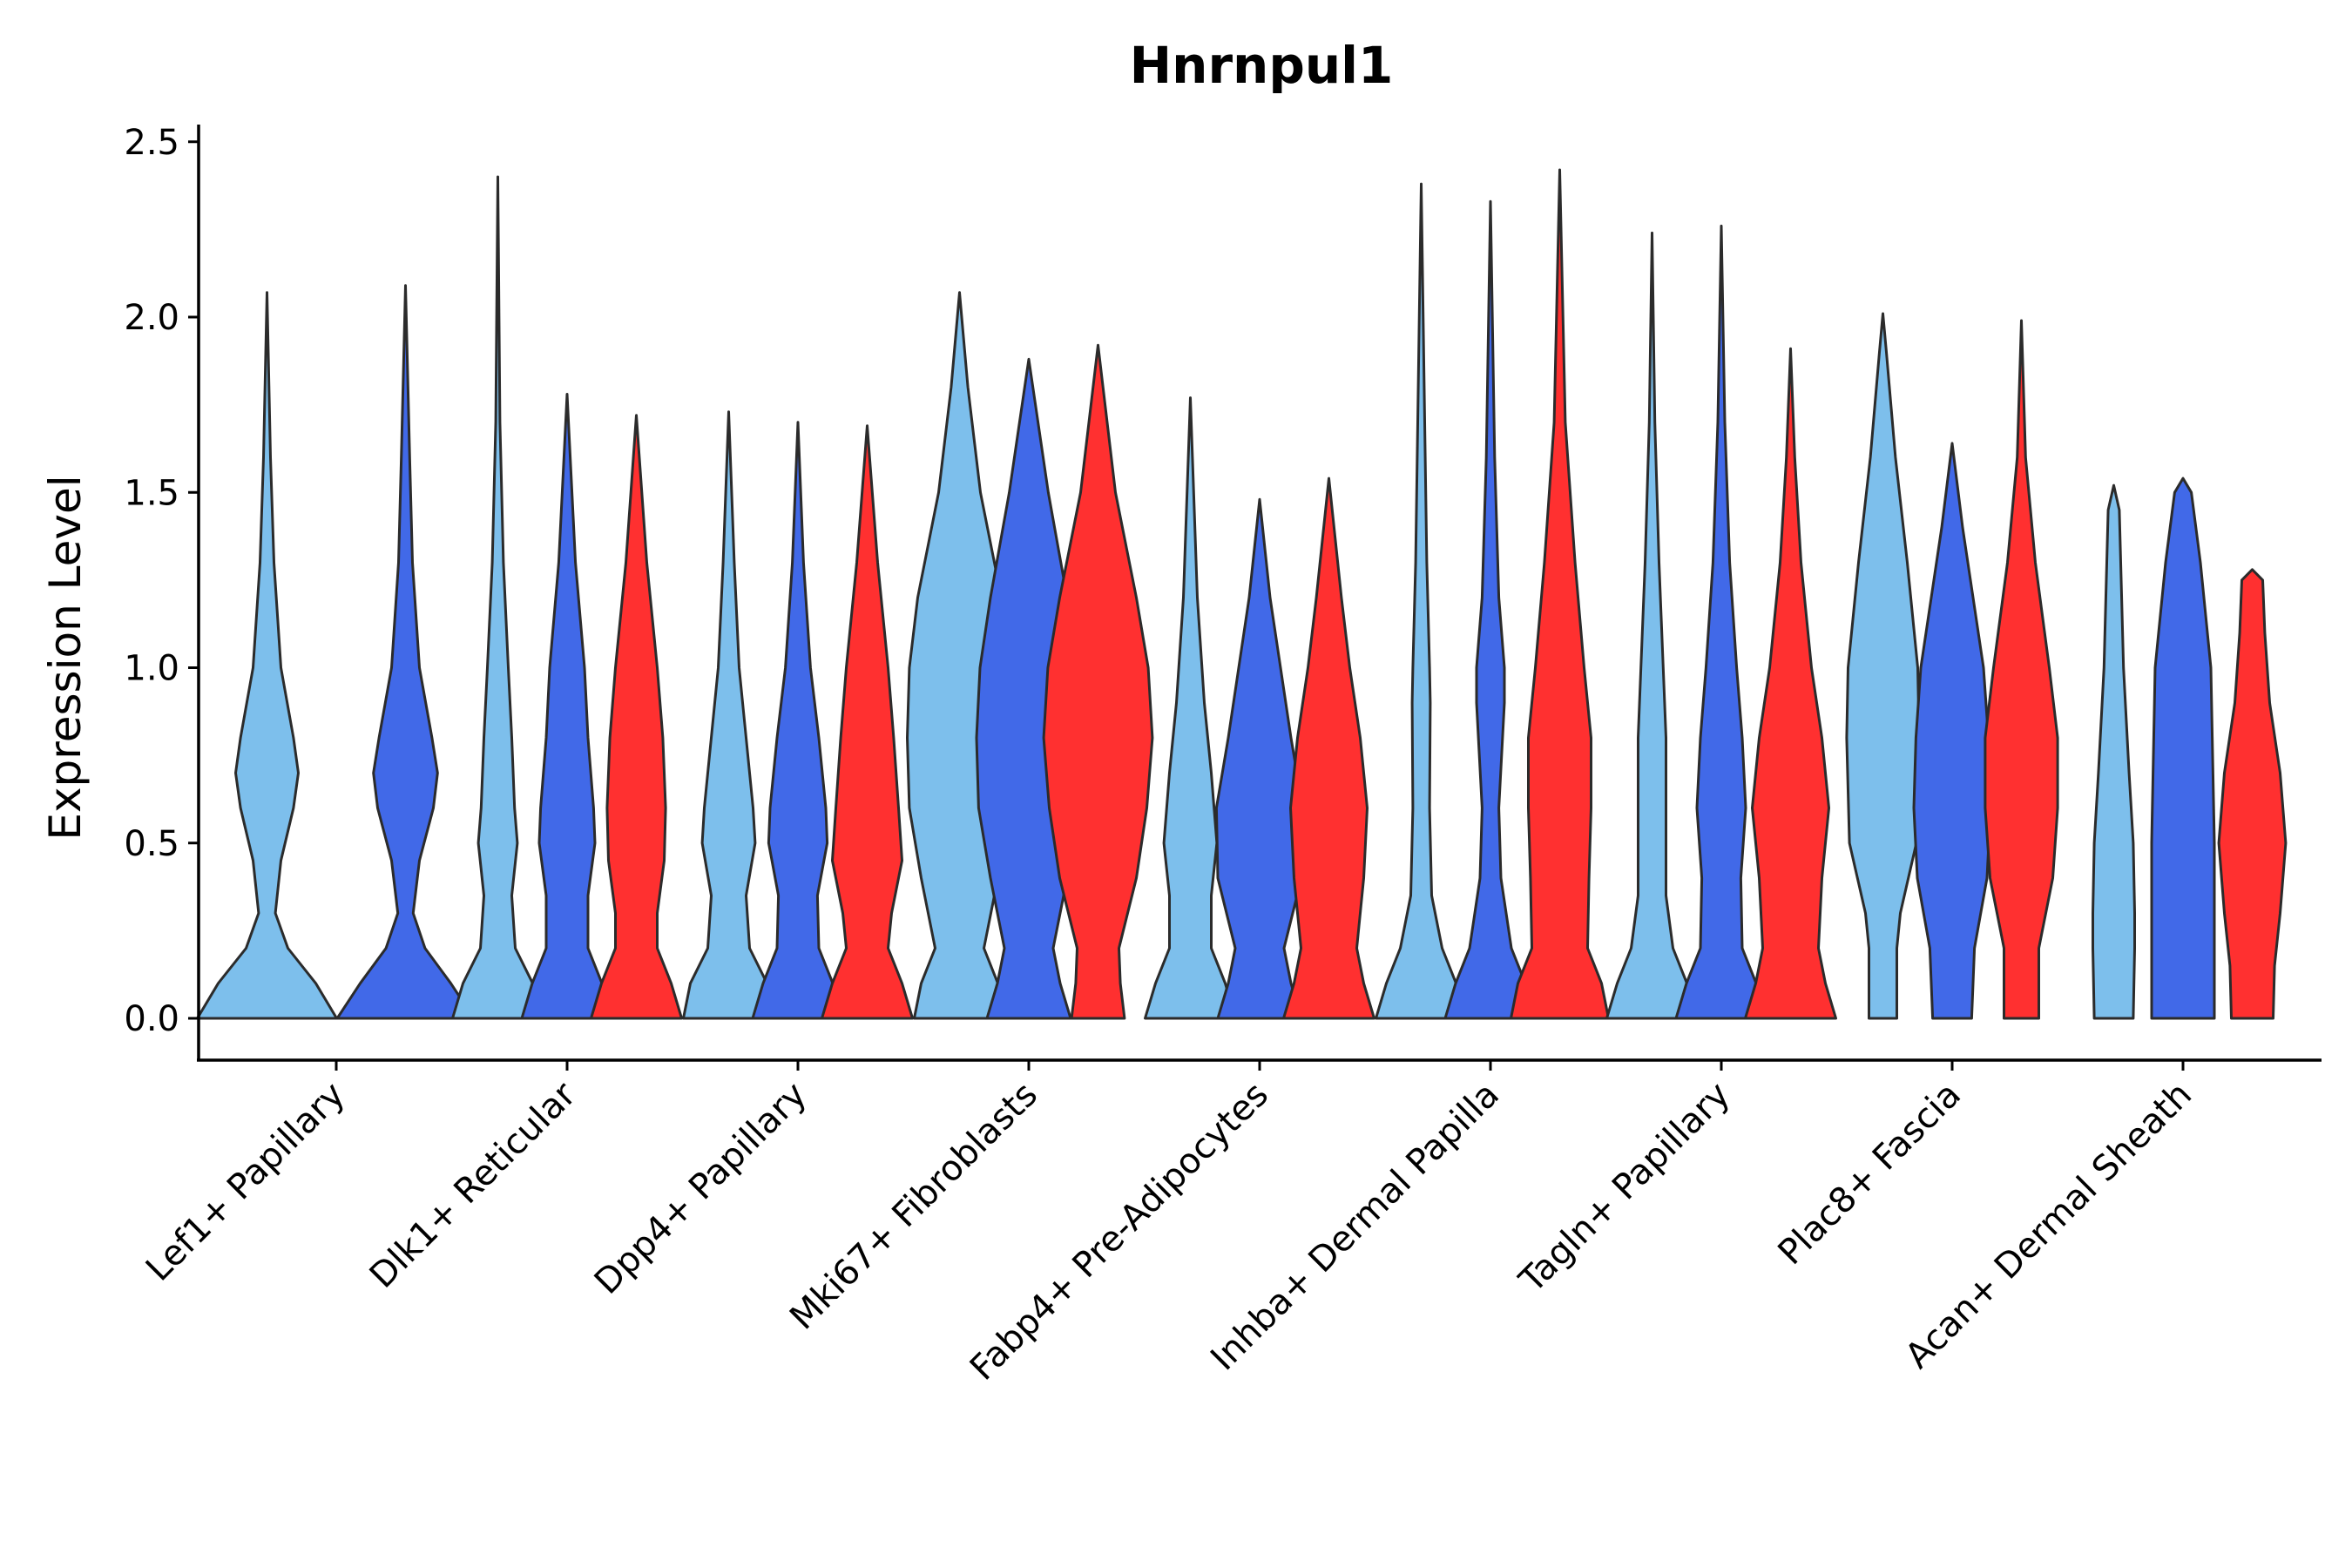 This screenshot has width=2352, height=1568. I want to click on y-tick-label: 0.5, so click(151, 844).